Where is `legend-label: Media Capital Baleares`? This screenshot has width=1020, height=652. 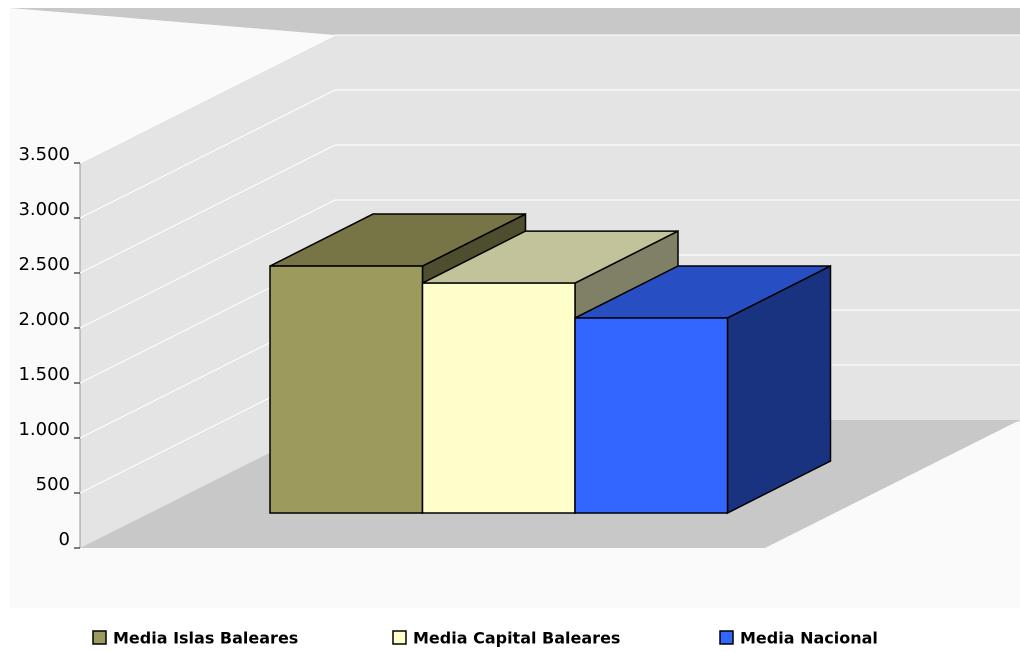 legend-label: Media Capital Baleares is located at coordinates (516, 638).